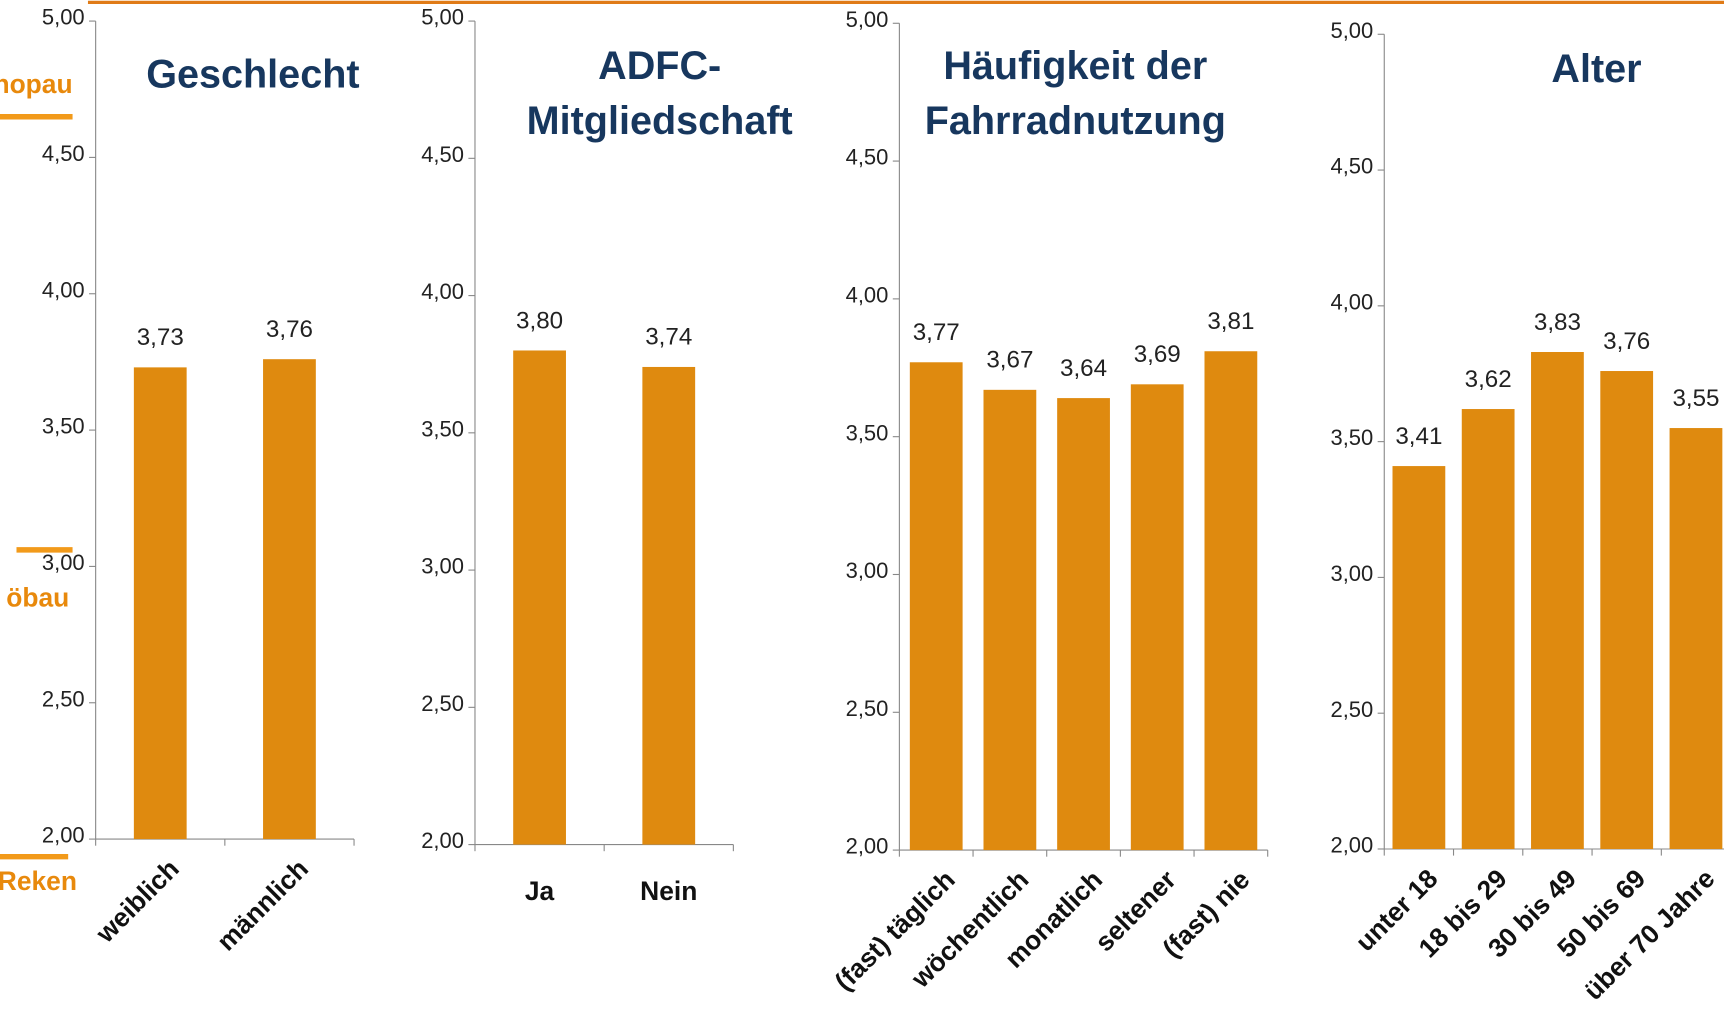 This screenshot has width=1724, height=1013. What do you see at coordinates (137, 901) in the screenshot?
I see `x-tick-label: weiblich` at bounding box center [137, 901].